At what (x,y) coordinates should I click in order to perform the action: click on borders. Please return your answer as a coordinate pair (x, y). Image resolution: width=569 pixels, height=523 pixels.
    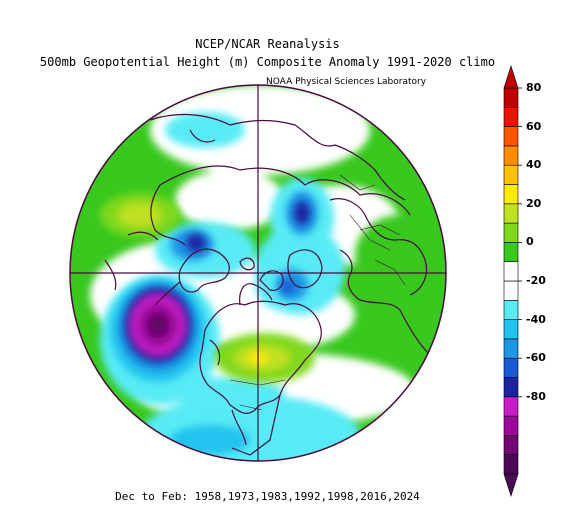
    Looking at the image, I should click on (317, 292).